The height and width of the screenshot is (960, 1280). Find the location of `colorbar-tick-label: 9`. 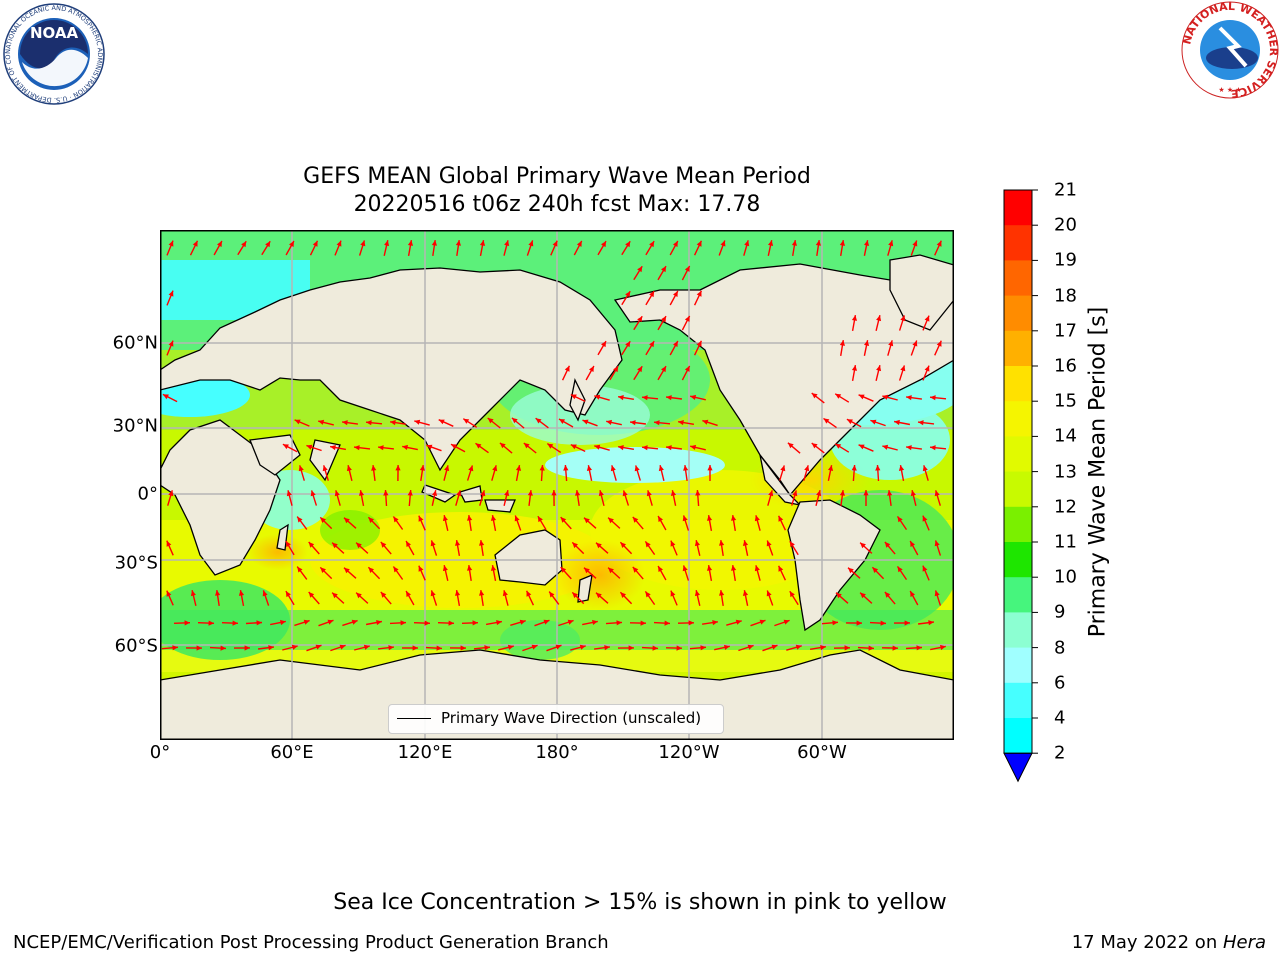

colorbar-tick-label: 9 is located at coordinates (1059, 612).